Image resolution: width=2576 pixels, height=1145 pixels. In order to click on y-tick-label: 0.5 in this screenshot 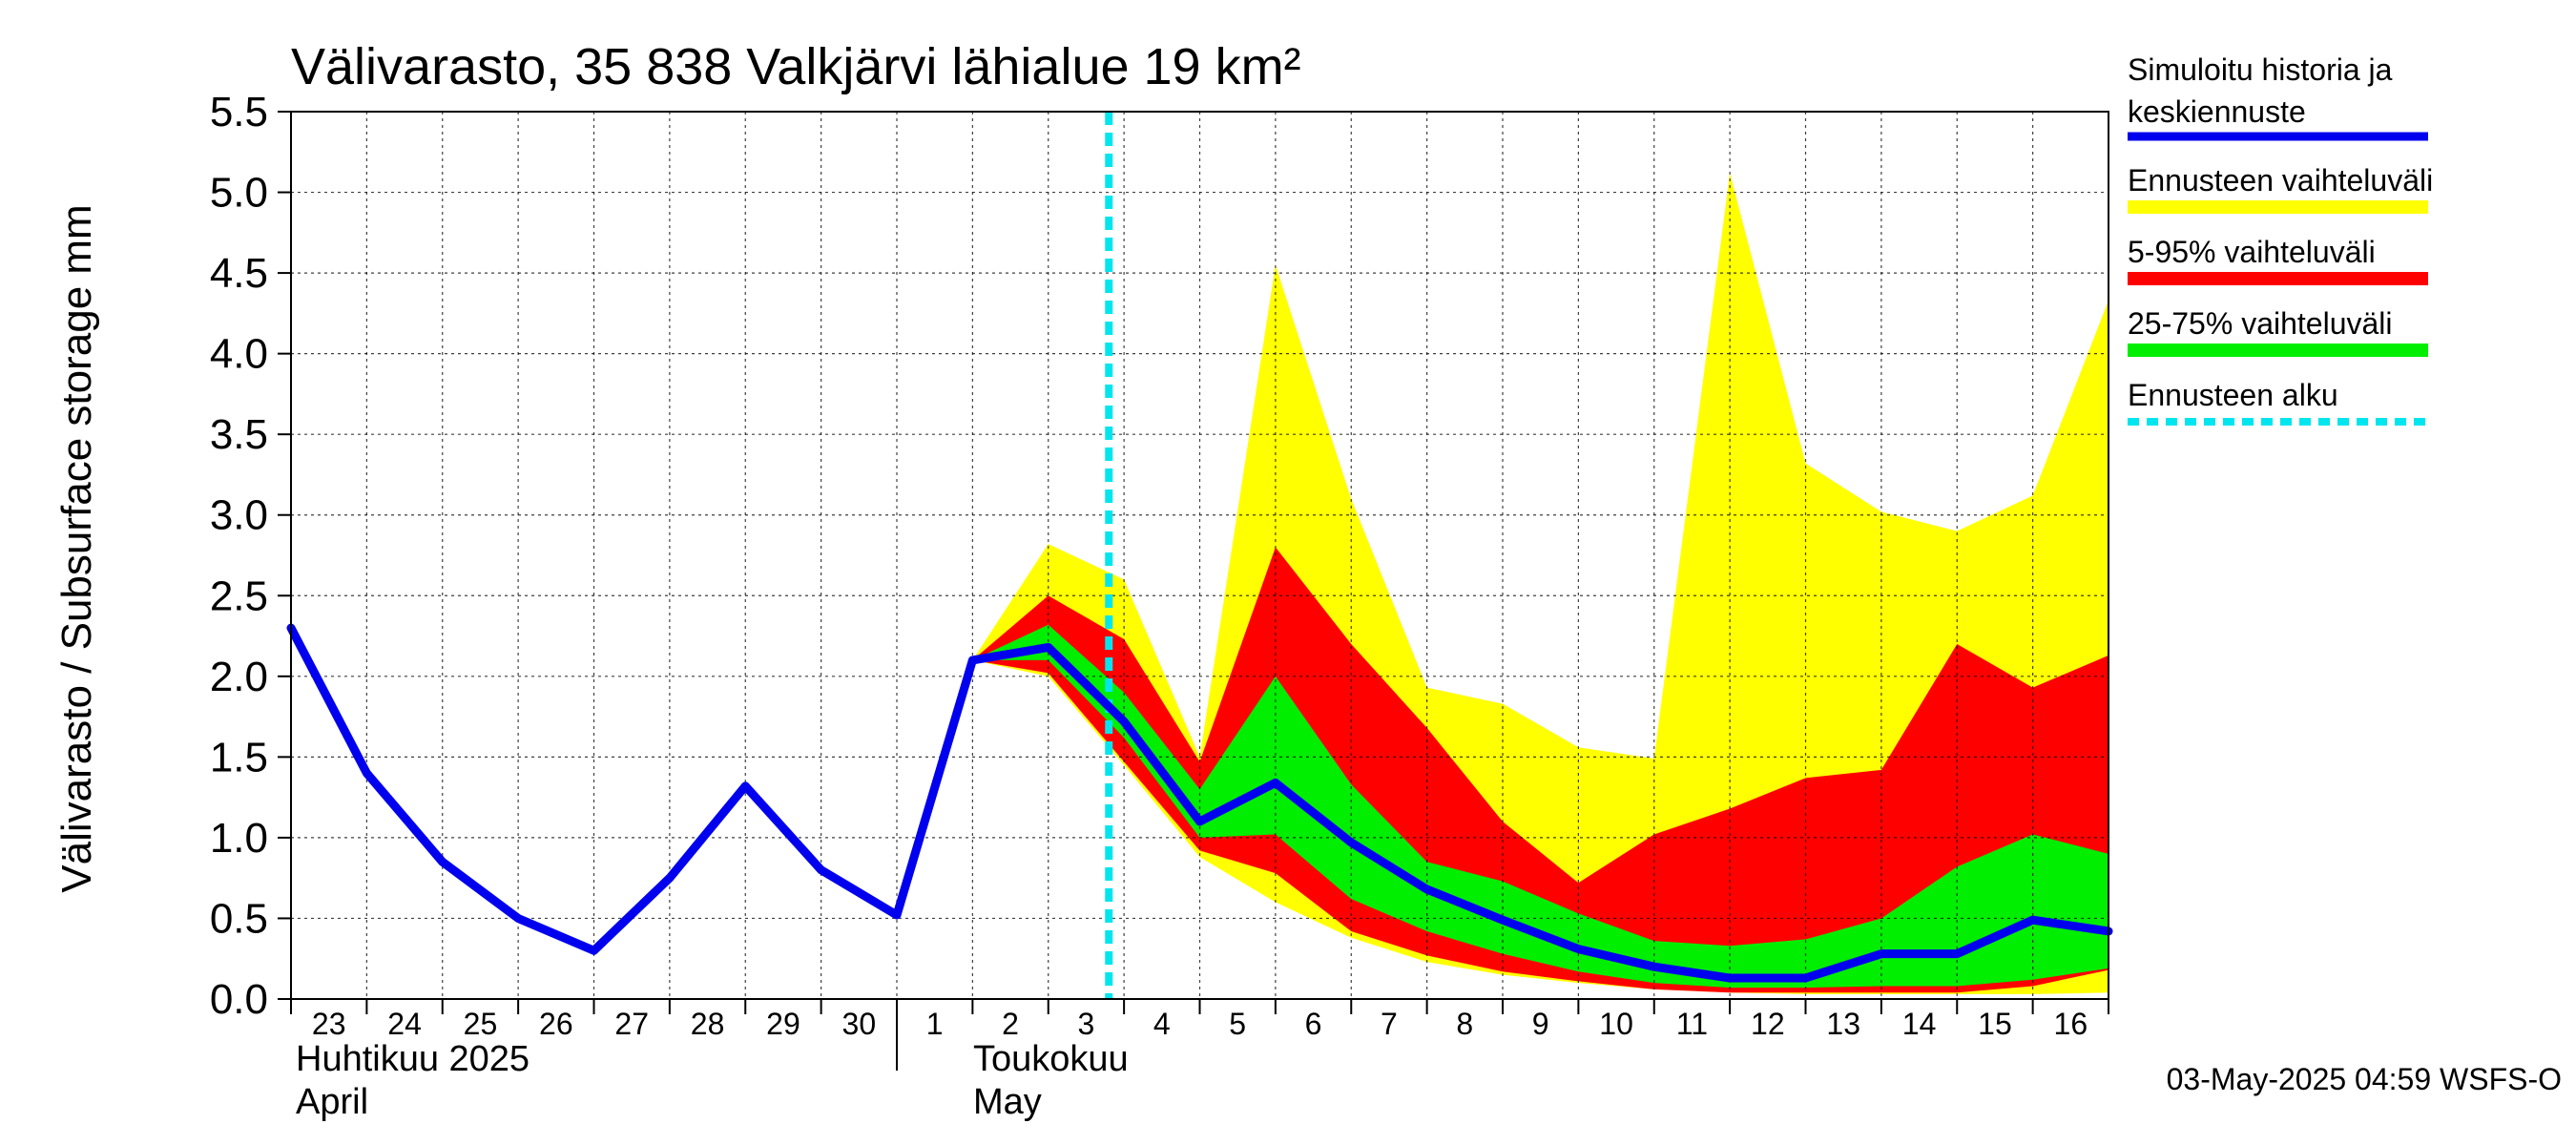, I will do `click(239, 918)`.